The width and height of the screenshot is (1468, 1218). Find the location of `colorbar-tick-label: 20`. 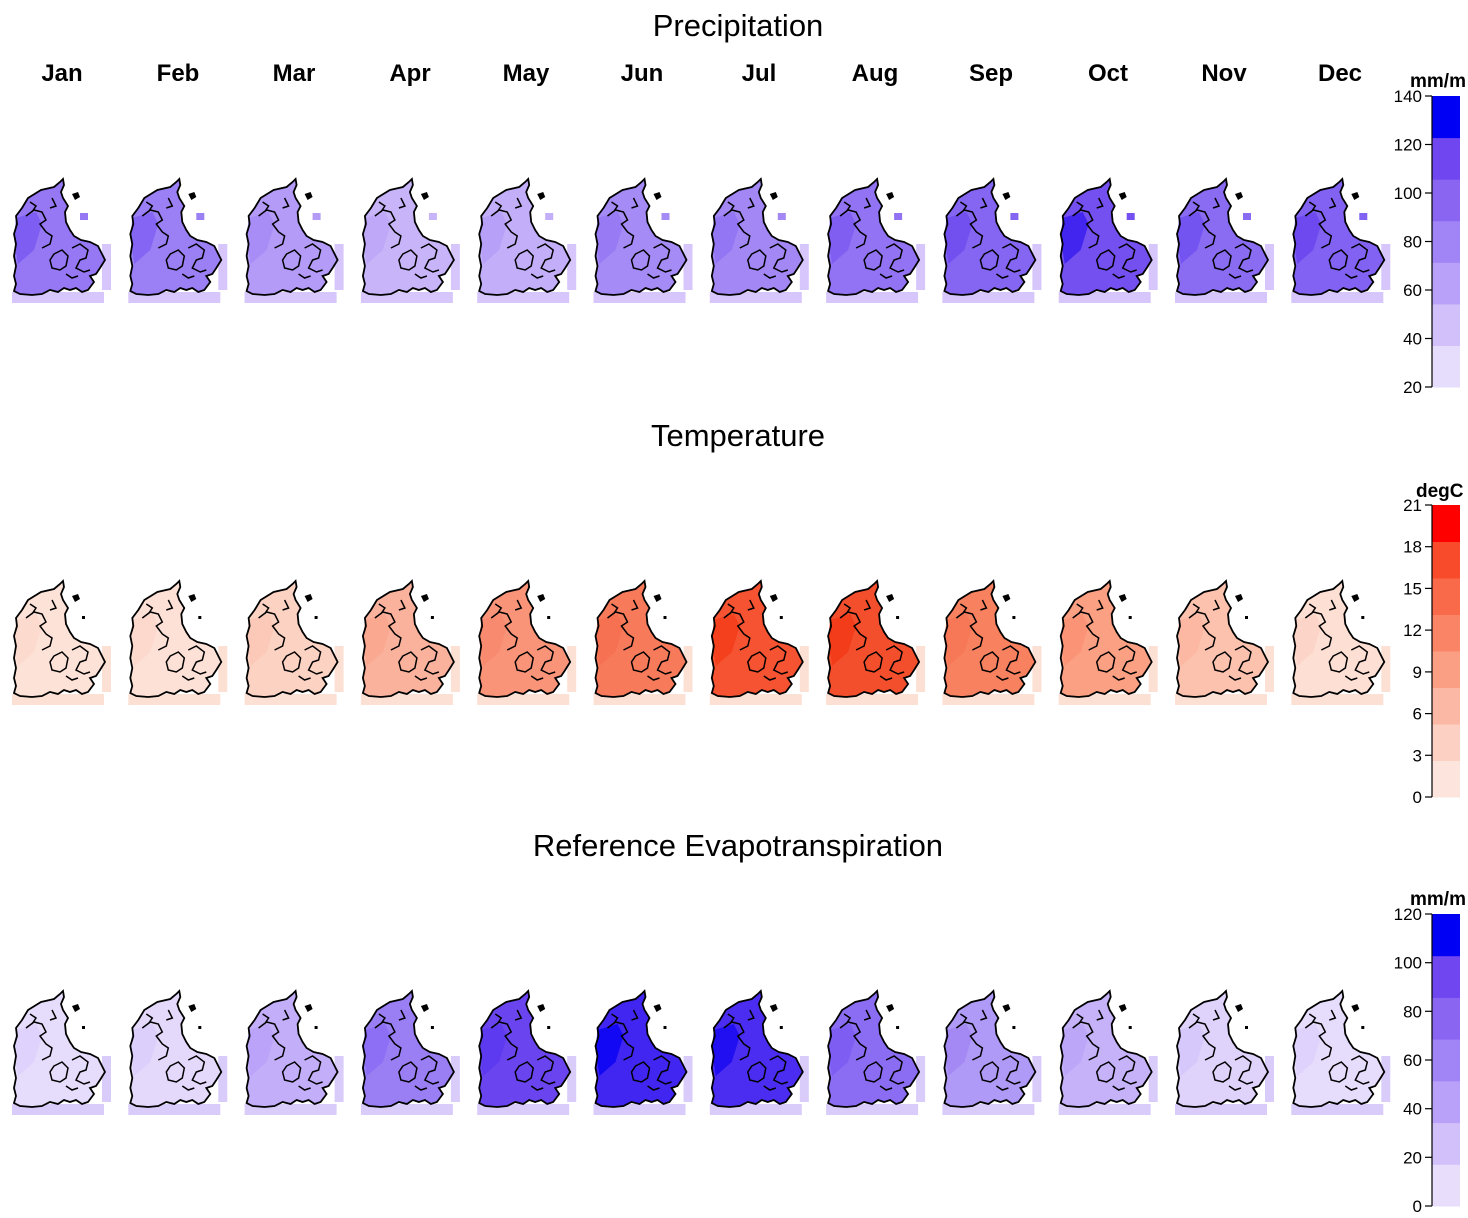

colorbar-tick-label: 20 is located at coordinates (1412, 1157).